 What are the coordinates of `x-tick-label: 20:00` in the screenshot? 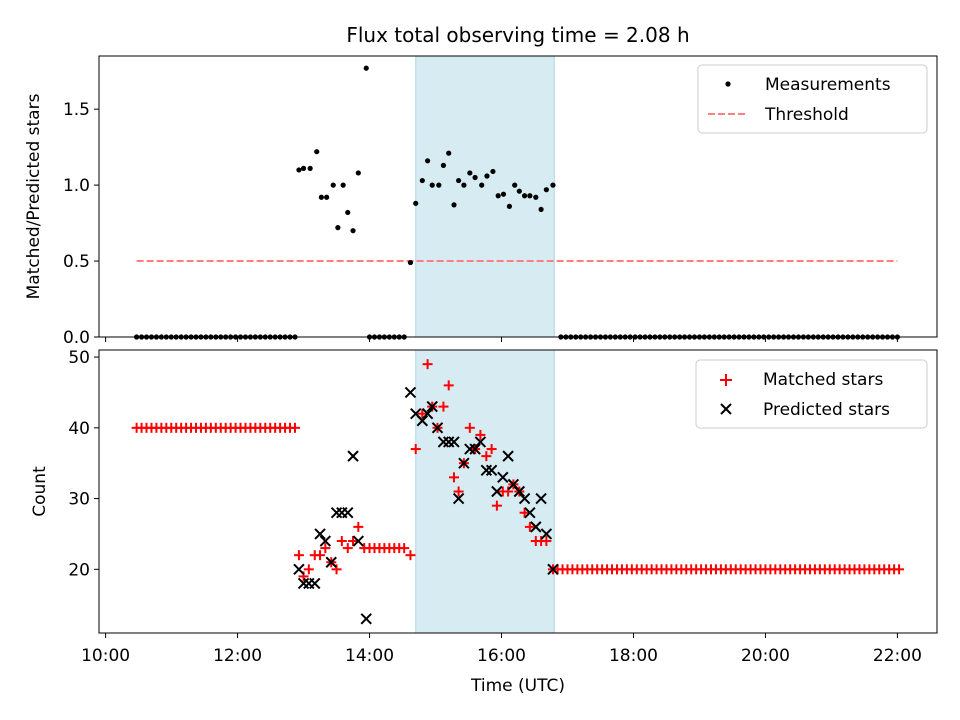 It's located at (765, 656).